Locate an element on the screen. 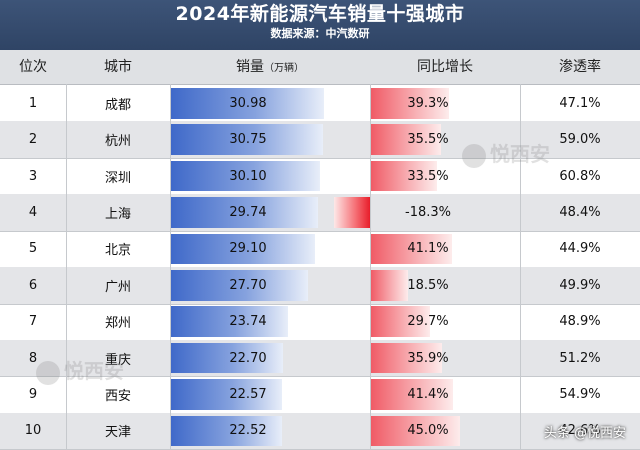 This screenshot has height=450, width=640. cell-penetration: 44.9% is located at coordinates (580, 249).